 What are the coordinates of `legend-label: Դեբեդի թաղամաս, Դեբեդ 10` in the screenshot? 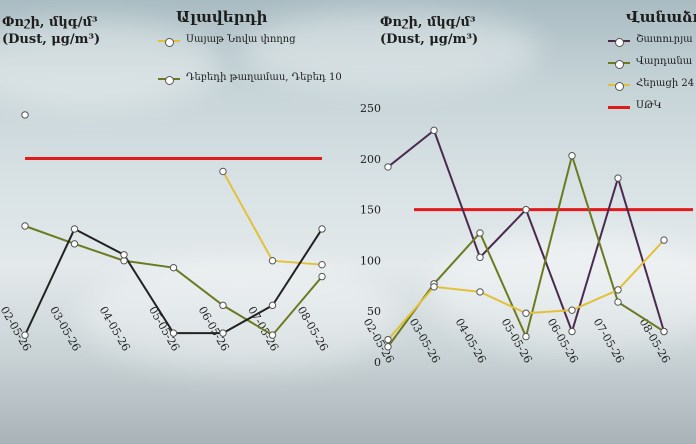 It's located at (264, 77).